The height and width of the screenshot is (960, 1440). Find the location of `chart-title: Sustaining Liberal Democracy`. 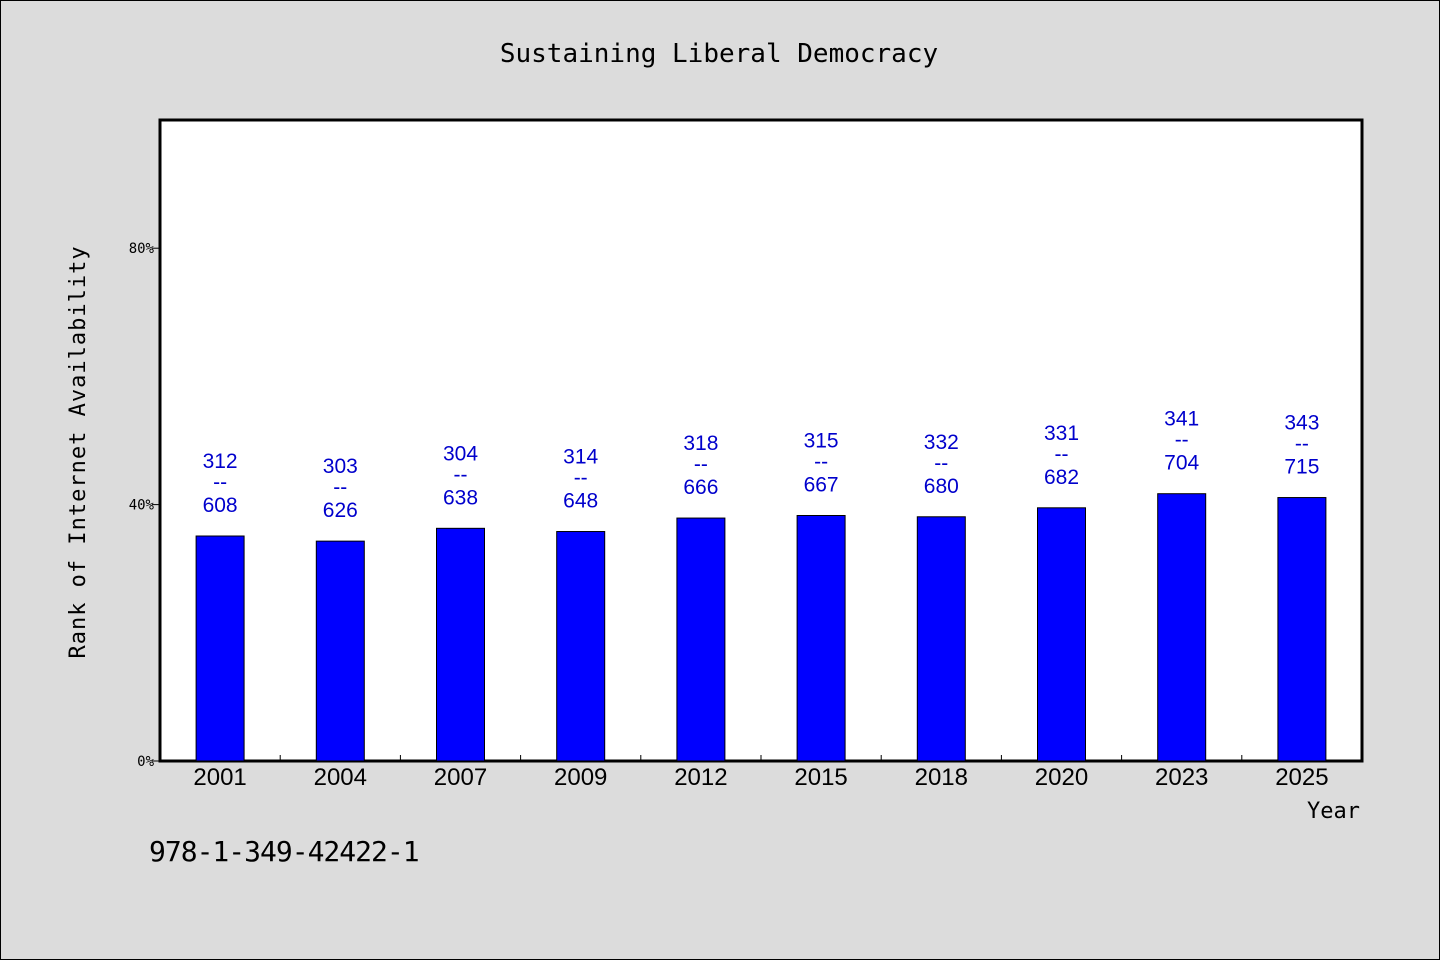

chart-title: Sustaining Liberal Democracy is located at coordinates (719, 54).